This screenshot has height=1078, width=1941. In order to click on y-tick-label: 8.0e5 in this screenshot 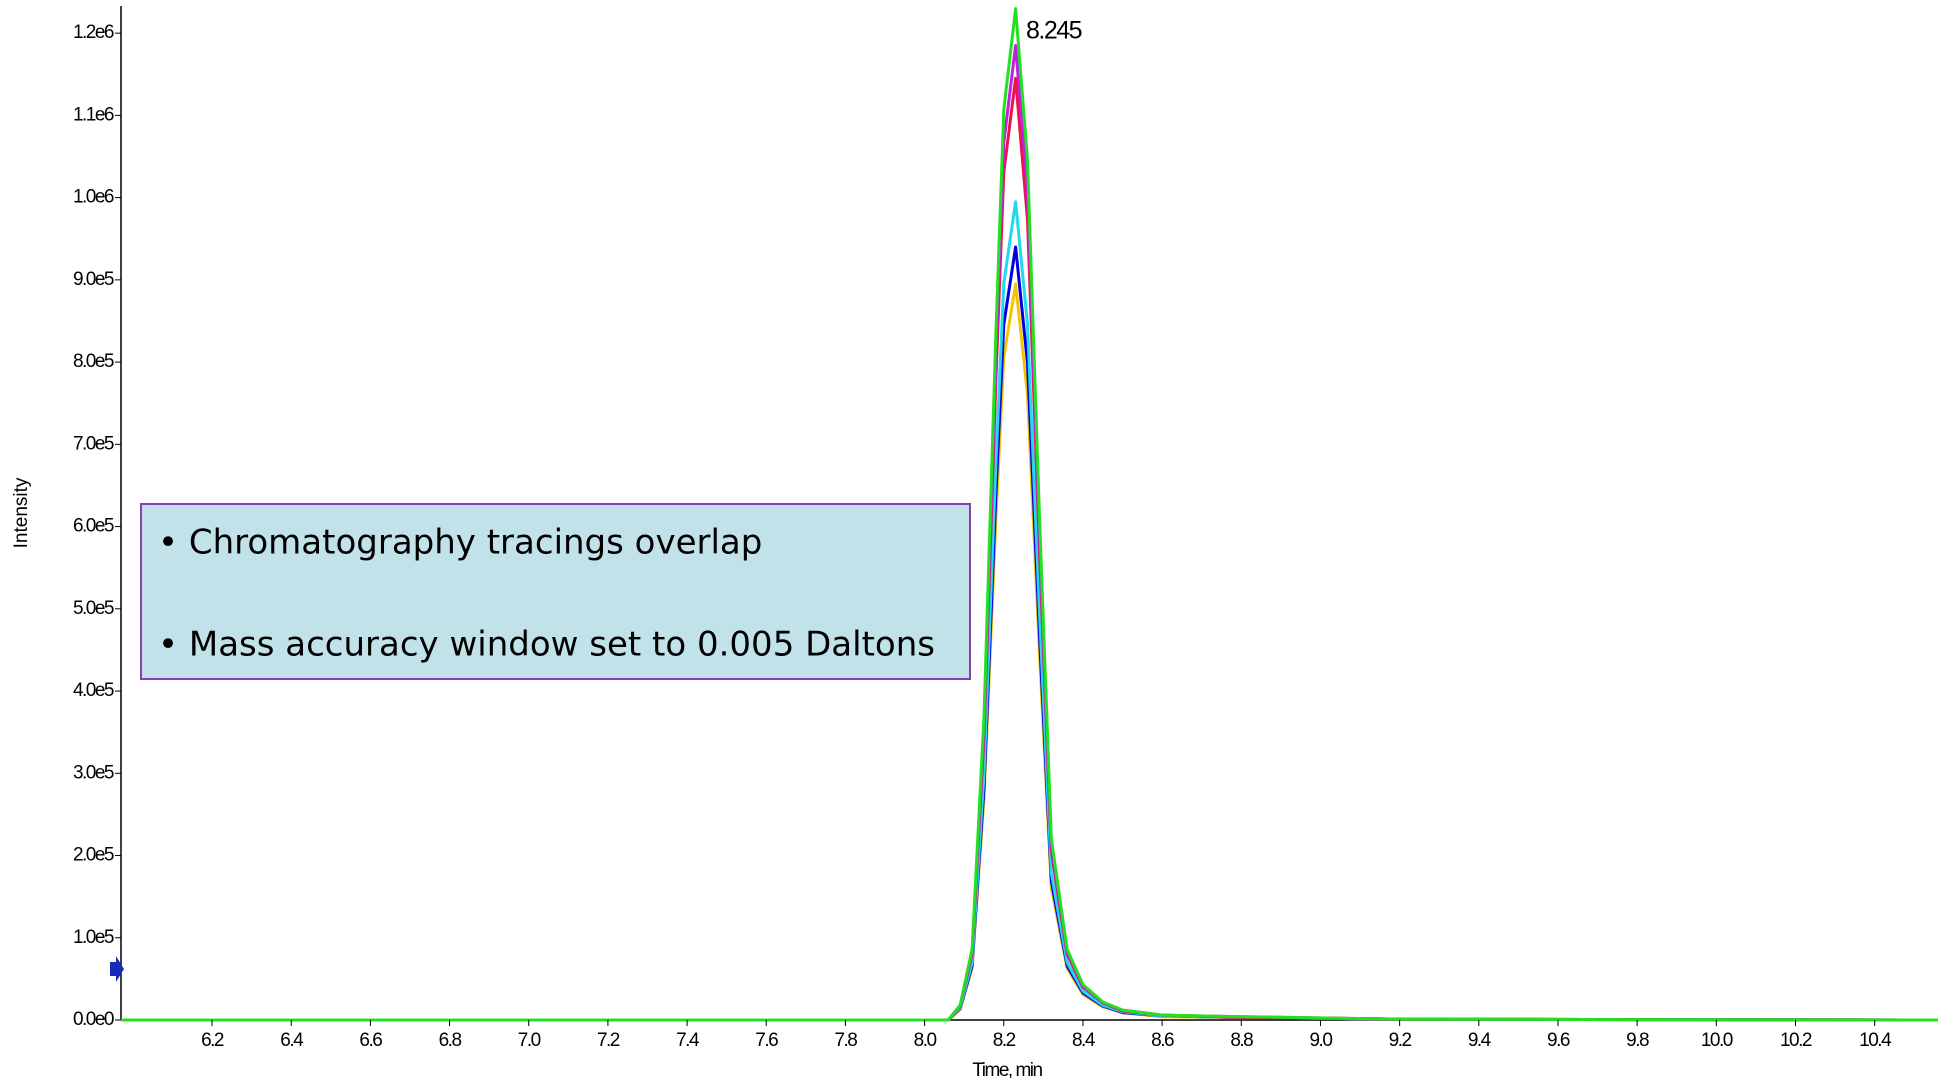, I will do `click(93, 361)`.